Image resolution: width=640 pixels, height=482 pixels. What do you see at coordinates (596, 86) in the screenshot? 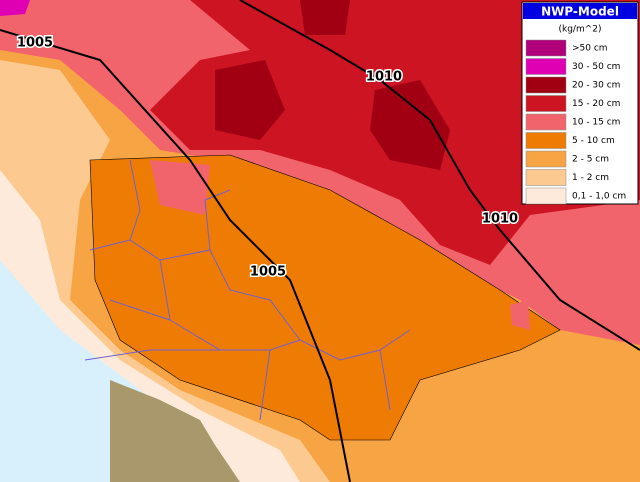
I see `legend-label: 20 - 30 cm` at bounding box center [596, 86].